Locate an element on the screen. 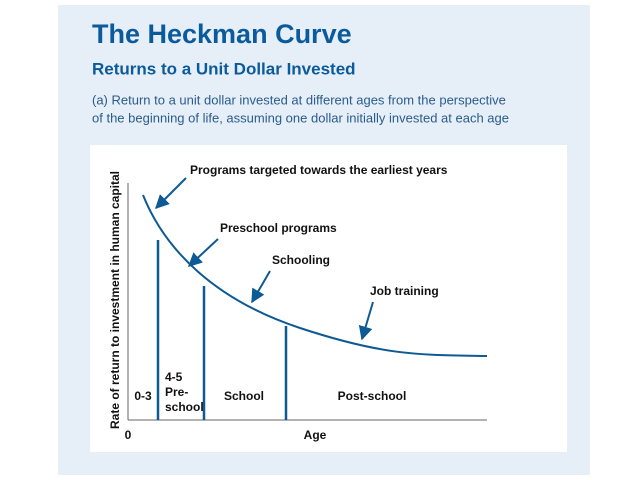 Image resolution: width=640 pixels, height=480 pixels. origin-label: 0 is located at coordinates (128, 435).